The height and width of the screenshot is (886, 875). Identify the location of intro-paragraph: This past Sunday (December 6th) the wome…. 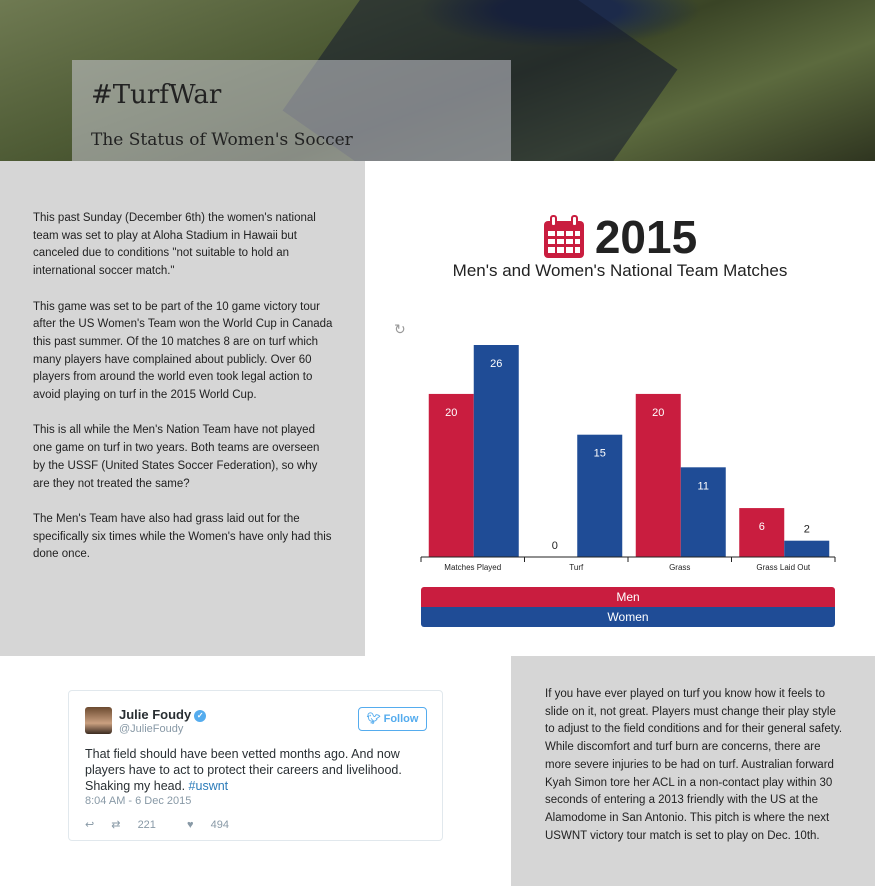
(174, 245).